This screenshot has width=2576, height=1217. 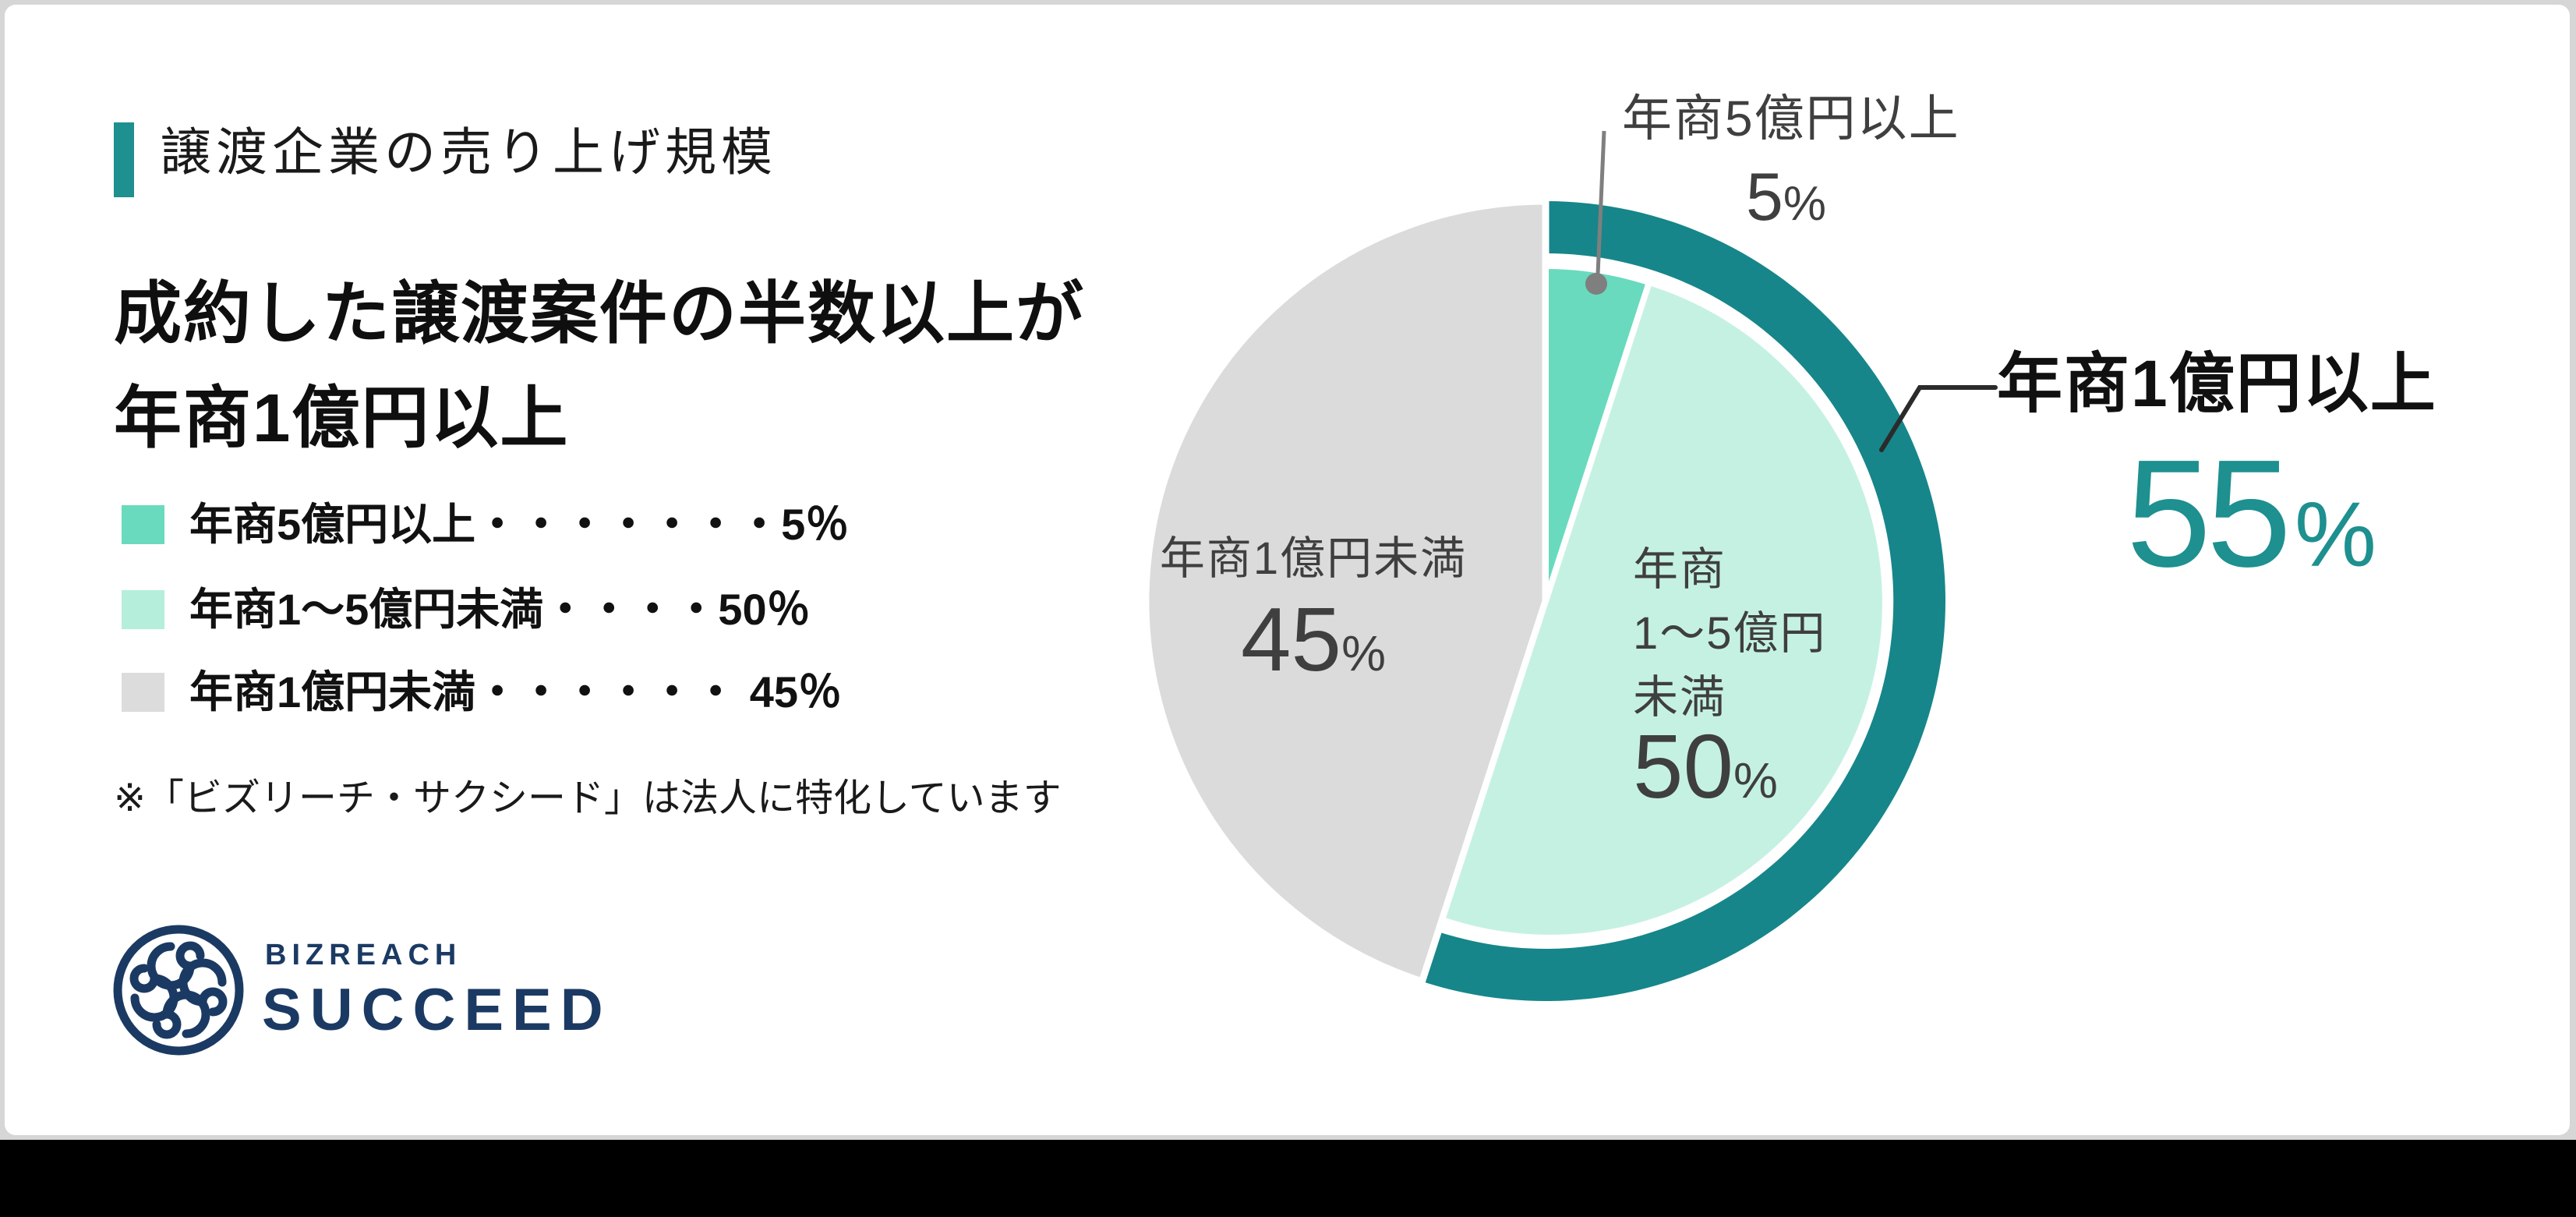 I want to click on legend-item-100m-500m: 年商1〜5億円未満・・・・50％, so click(x=466, y=609).